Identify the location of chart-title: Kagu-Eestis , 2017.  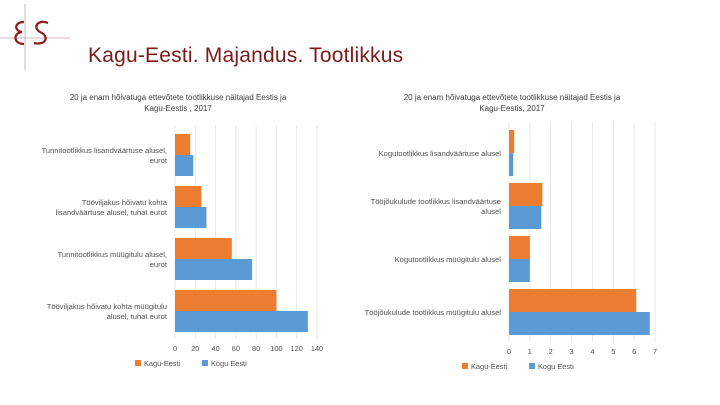
(178, 108).